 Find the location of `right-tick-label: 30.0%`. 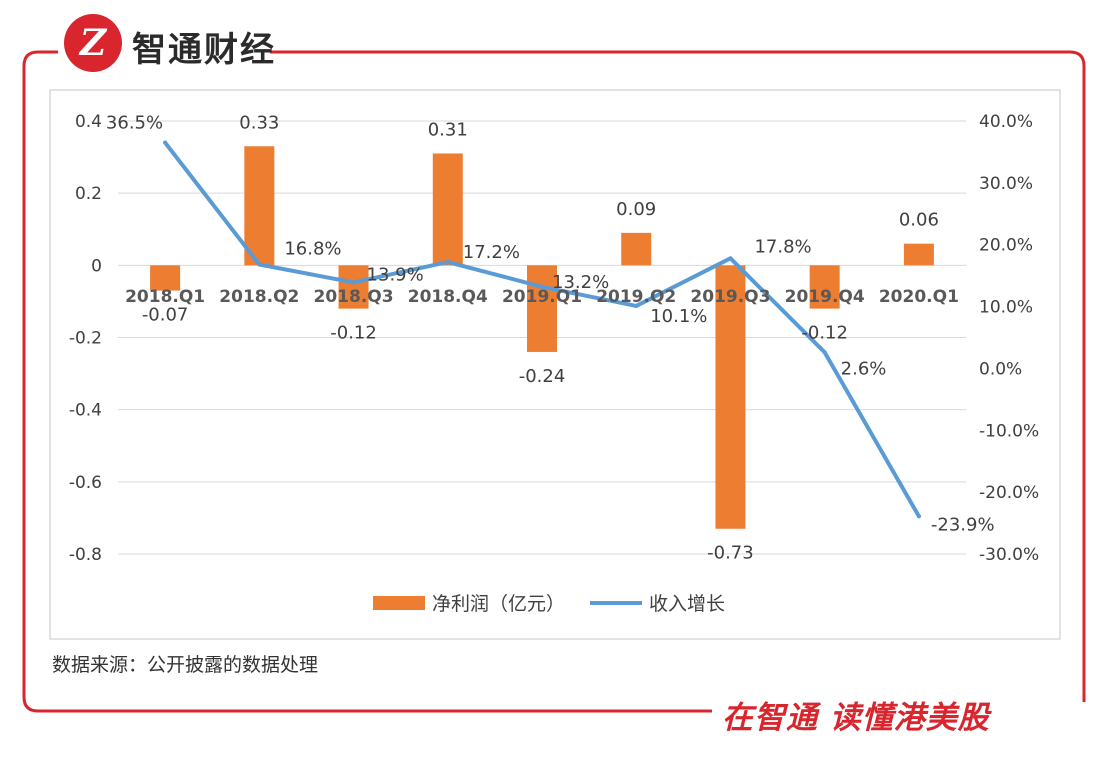

right-tick-label: 30.0% is located at coordinates (1006, 184).